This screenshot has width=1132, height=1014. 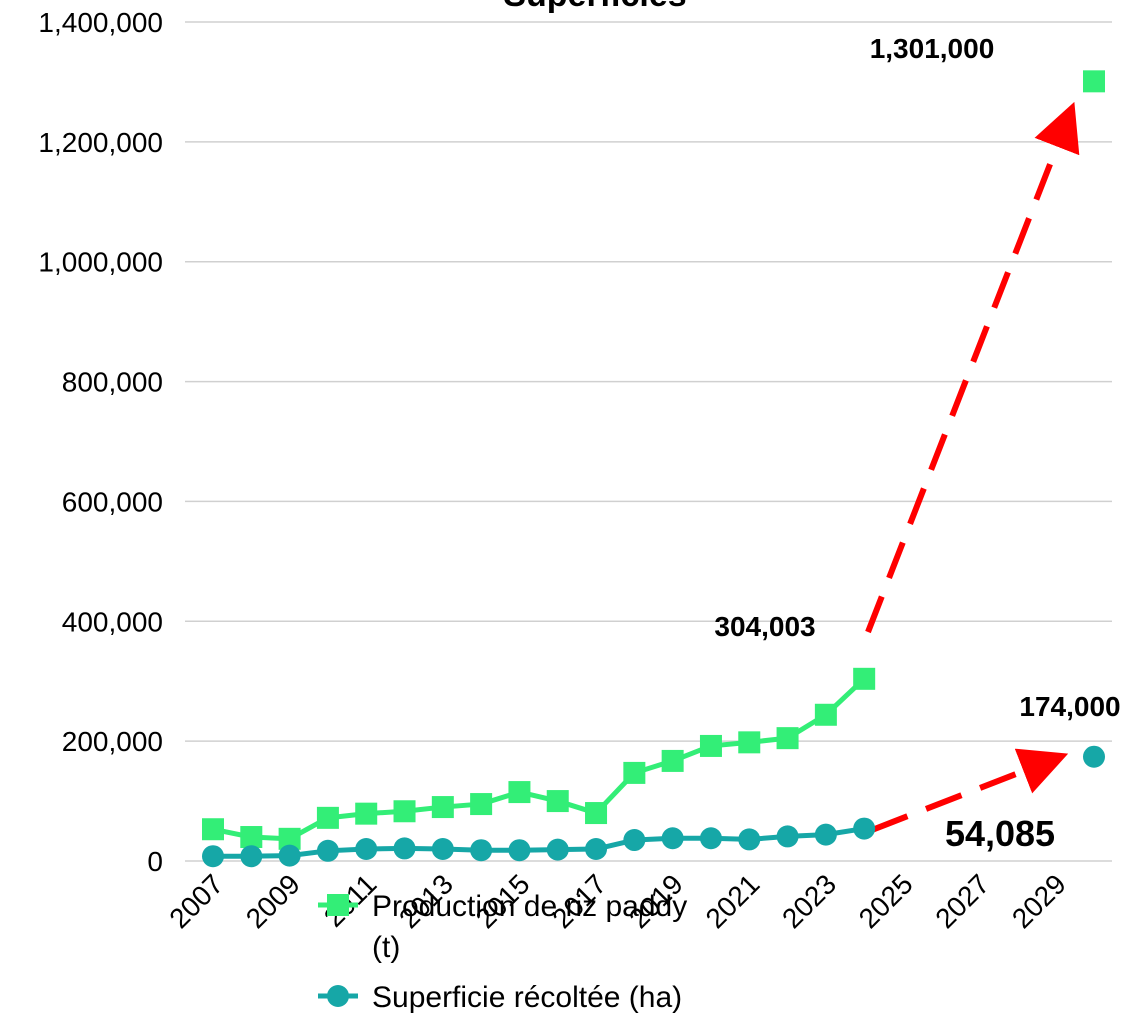 I want to click on legend-marker-production, so click(x=338, y=905).